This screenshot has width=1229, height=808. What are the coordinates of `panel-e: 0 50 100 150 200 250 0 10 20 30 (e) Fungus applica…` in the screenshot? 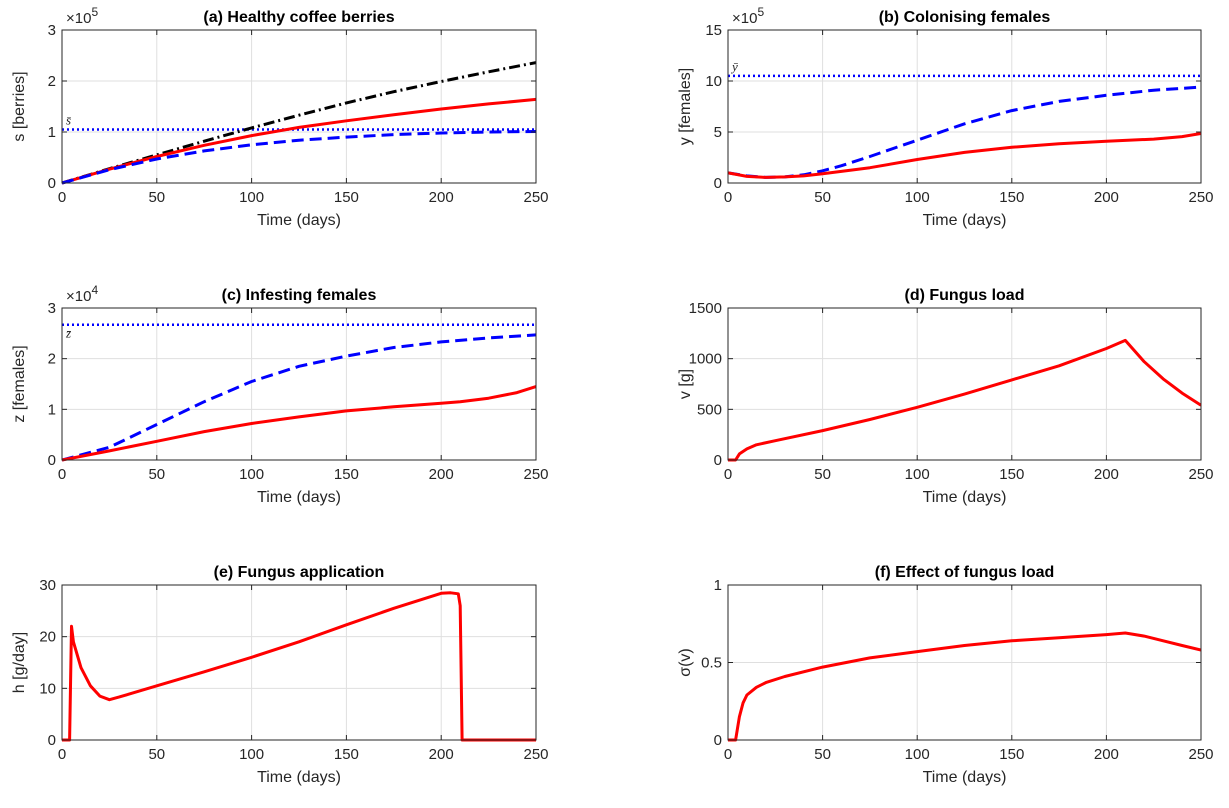 It's located at (280, 675).